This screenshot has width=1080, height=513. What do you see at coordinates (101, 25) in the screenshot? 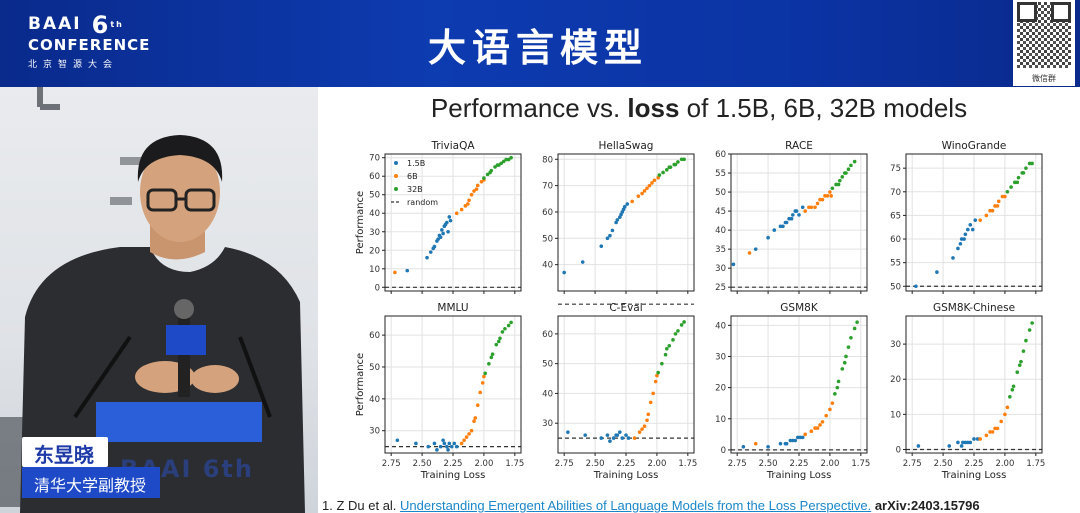
I see `logo-six: 6` at bounding box center [101, 25].